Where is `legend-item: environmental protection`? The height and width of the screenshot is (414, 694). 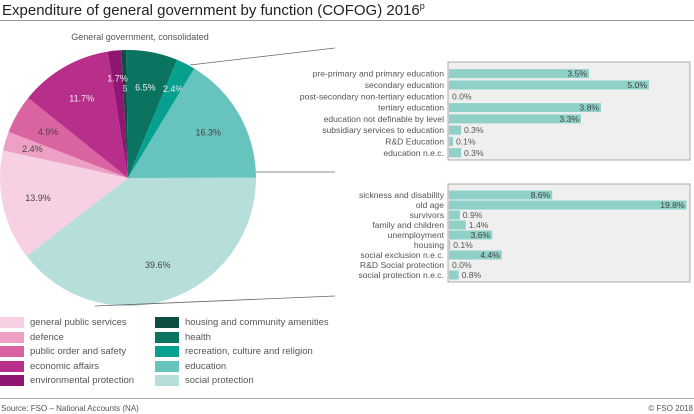
legend-item: environmental protection is located at coordinates (67, 380).